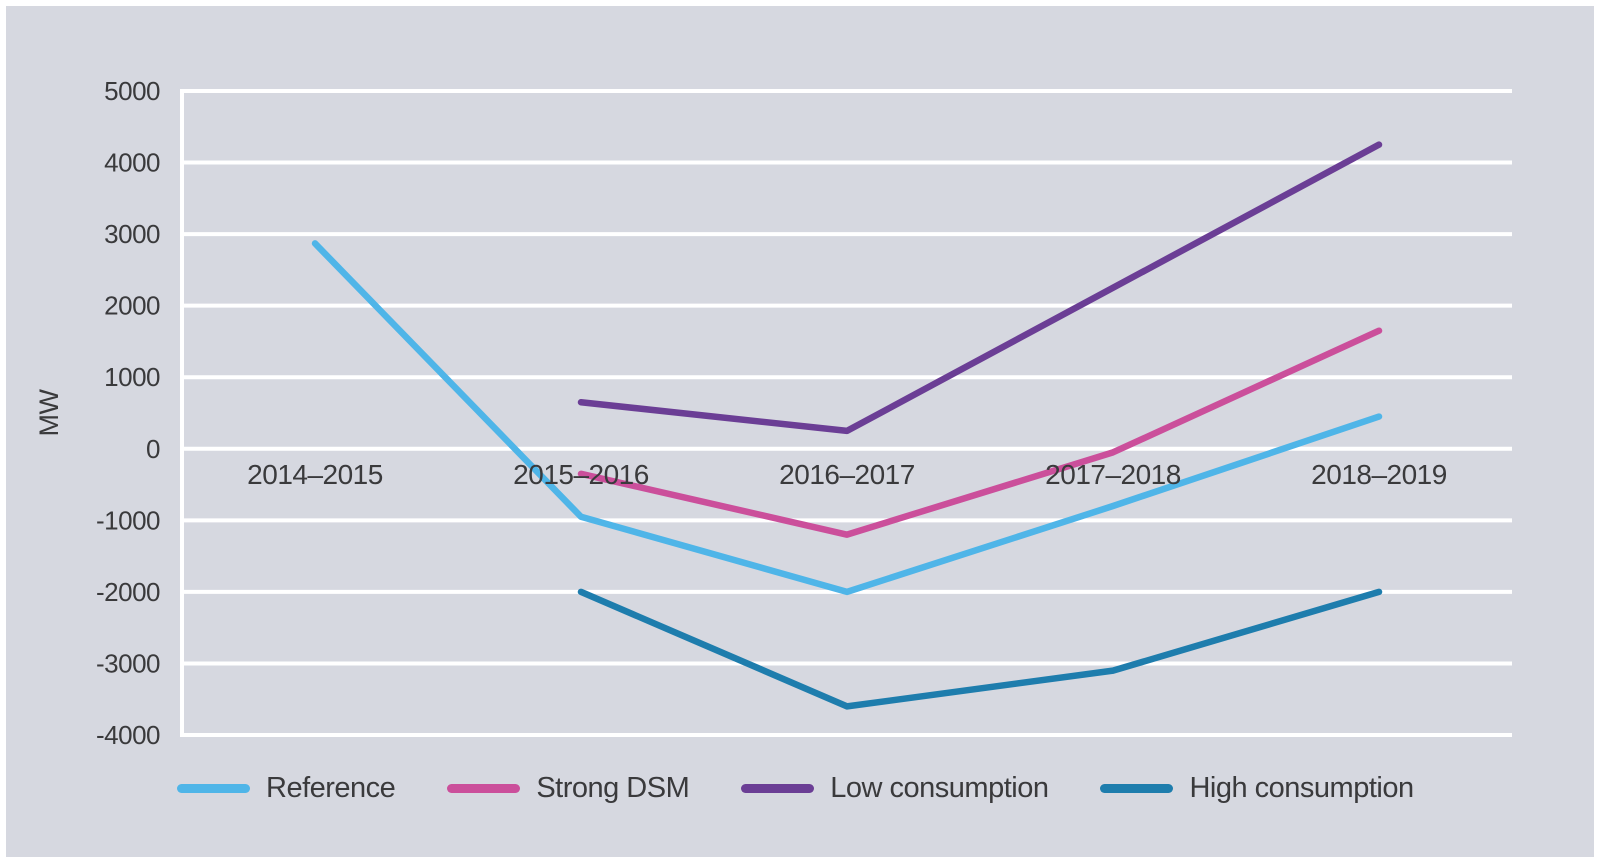 The image size is (1600, 863). Describe the element at coordinates (331, 788) in the screenshot. I see `legend-label-reference: Reference` at that location.